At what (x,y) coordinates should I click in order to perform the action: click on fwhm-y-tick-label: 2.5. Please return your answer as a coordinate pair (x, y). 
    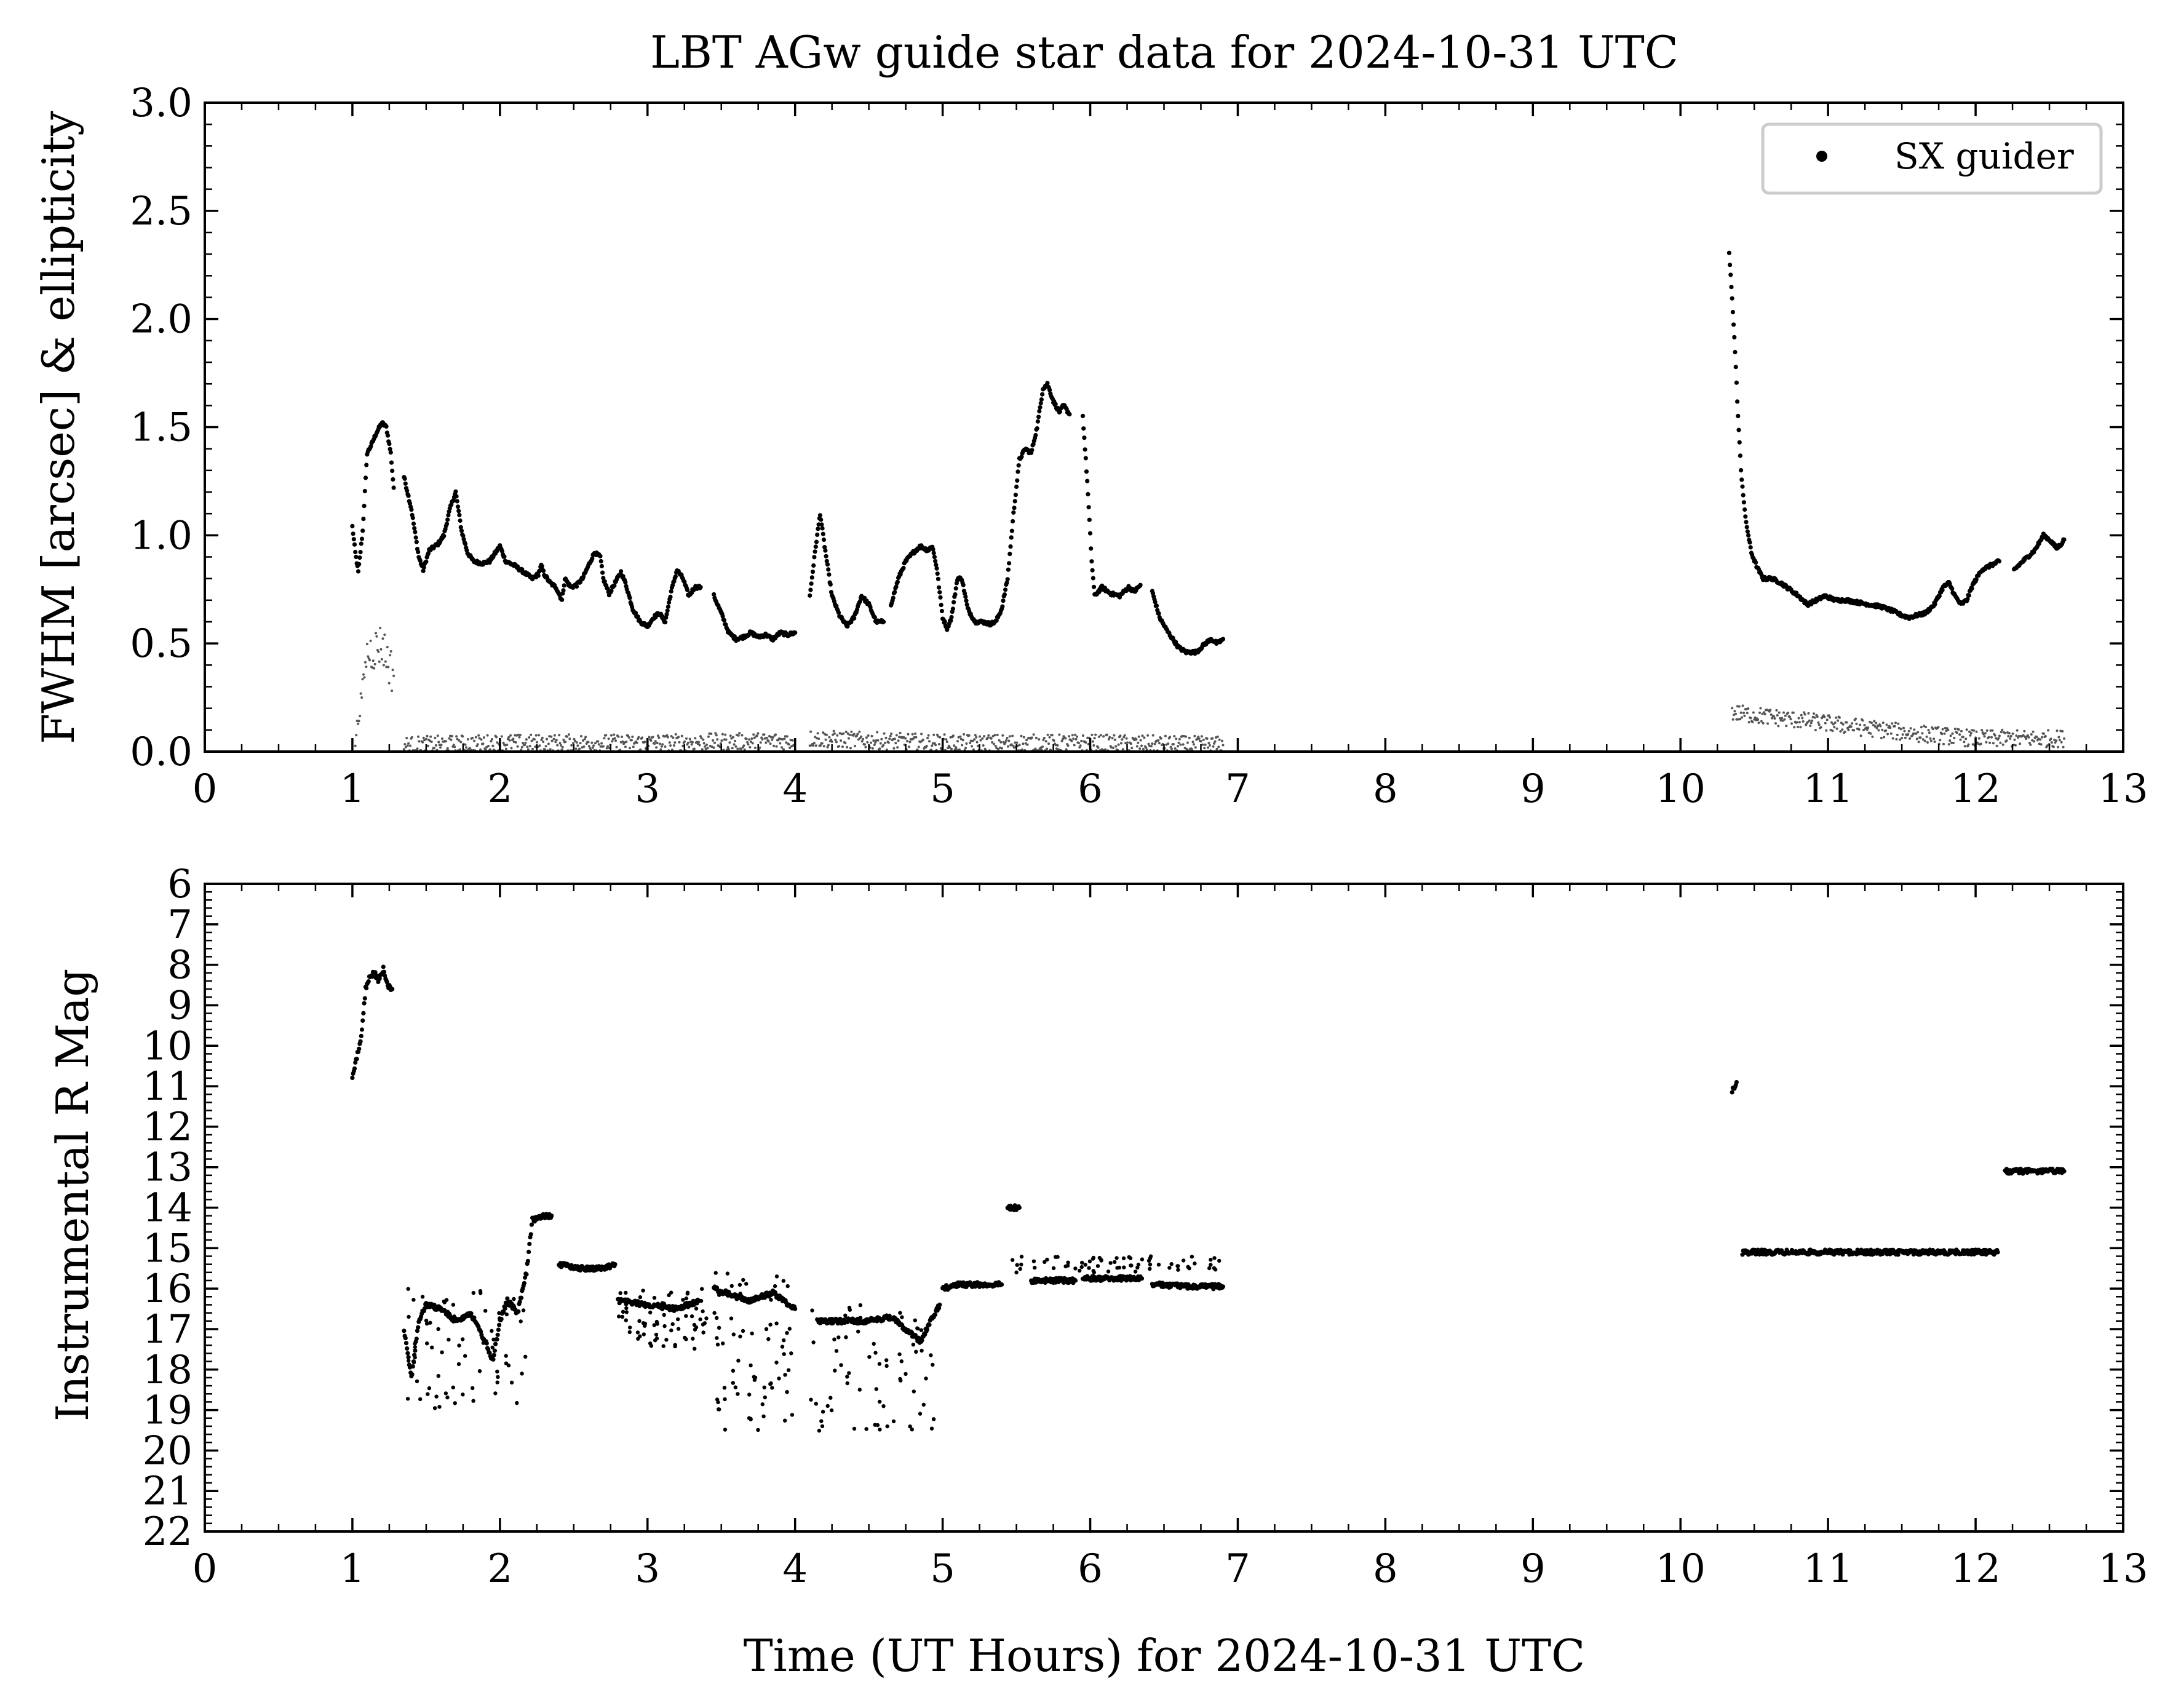
    Looking at the image, I should click on (161, 212).